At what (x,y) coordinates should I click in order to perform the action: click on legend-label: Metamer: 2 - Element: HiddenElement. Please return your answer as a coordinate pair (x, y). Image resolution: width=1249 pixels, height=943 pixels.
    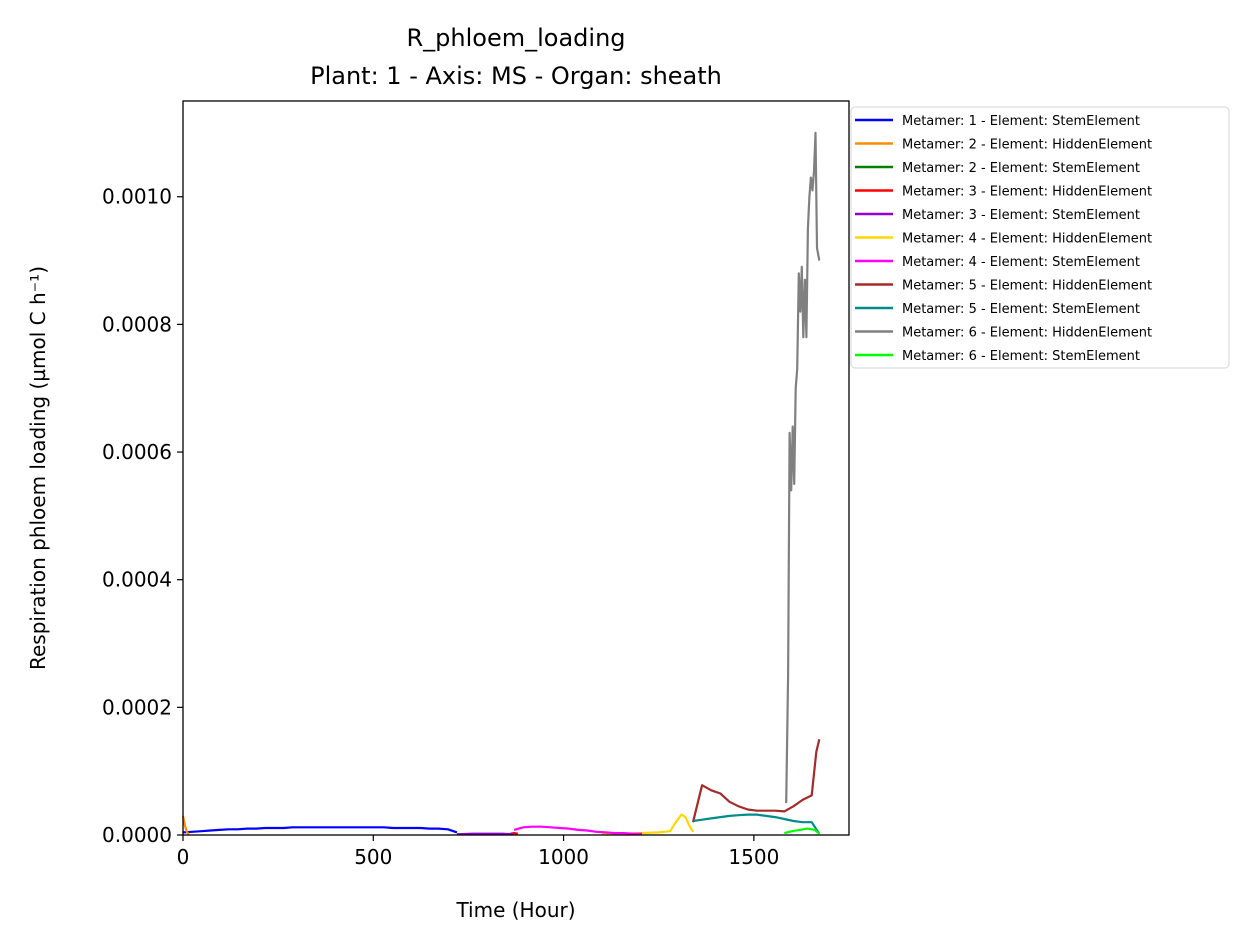
    Looking at the image, I should click on (1027, 145).